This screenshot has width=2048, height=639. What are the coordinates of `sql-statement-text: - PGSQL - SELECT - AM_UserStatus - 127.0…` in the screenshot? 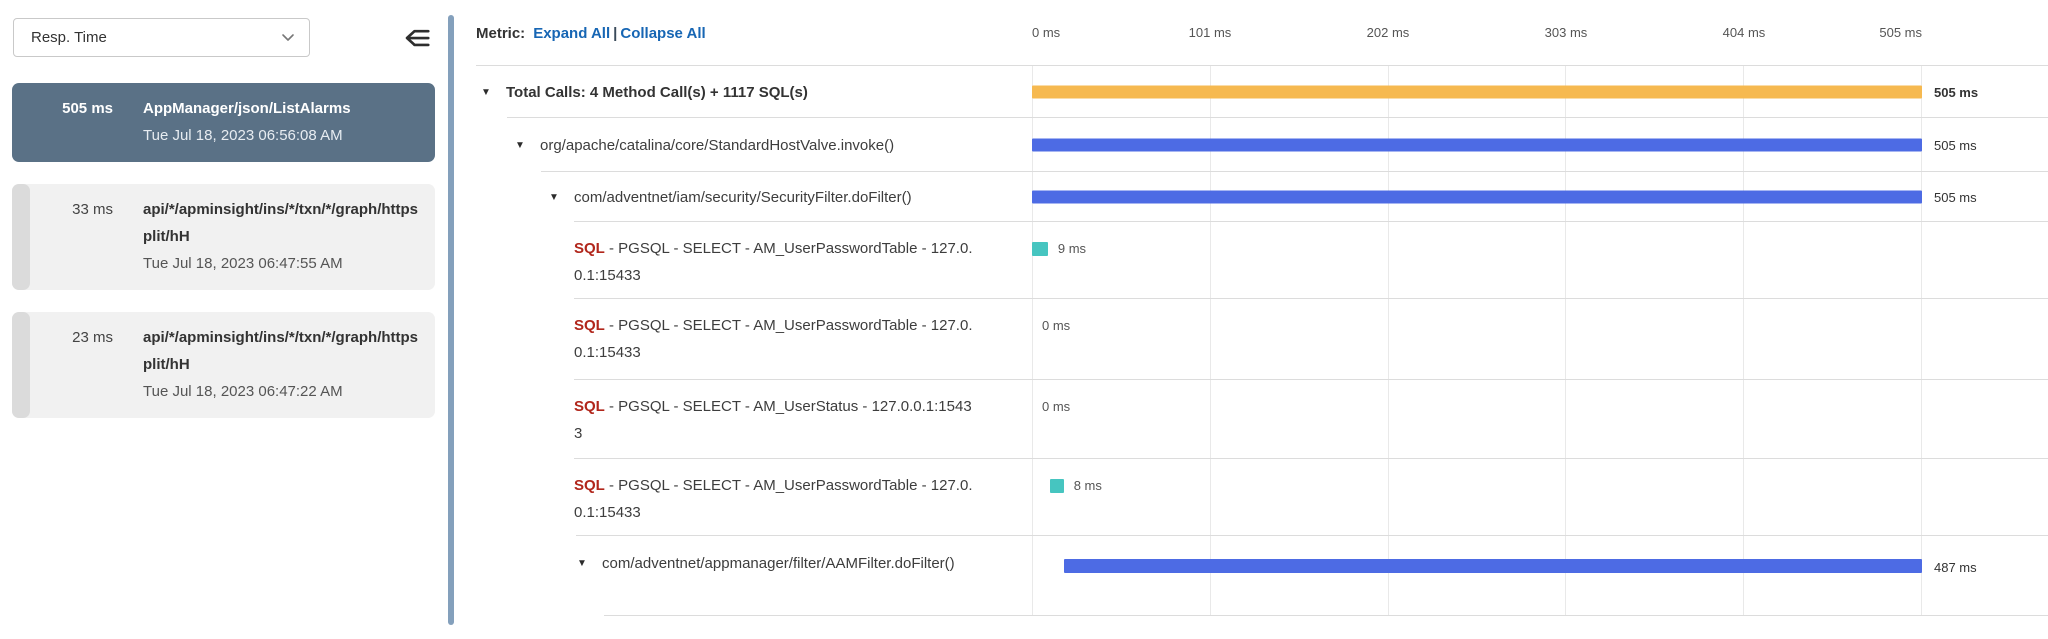 It's located at (773, 420).